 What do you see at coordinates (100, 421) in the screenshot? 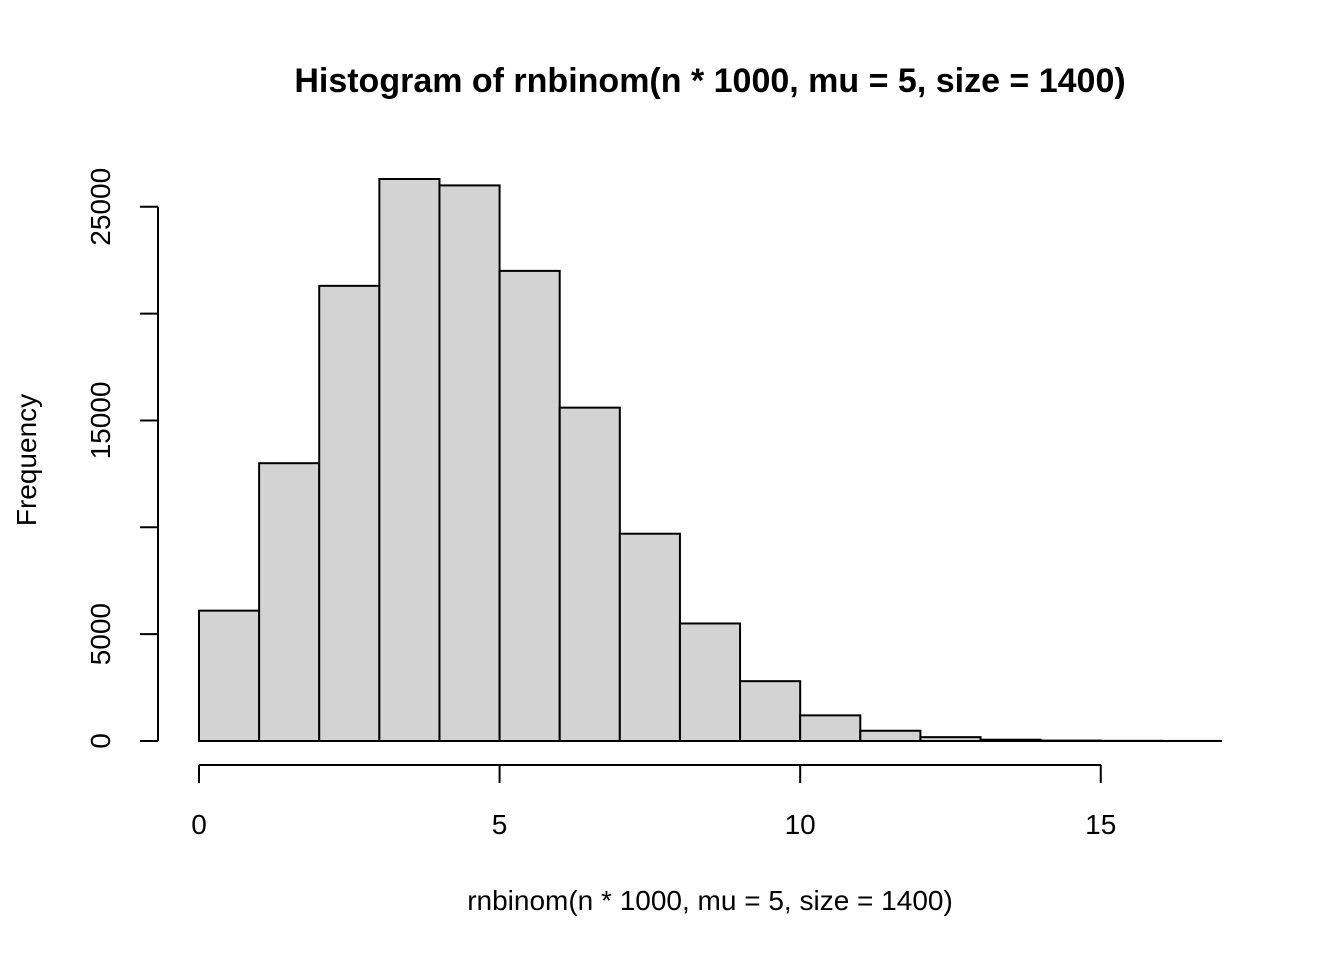
I see `y-tick-label: 15000` at bounding box center [100, 421].